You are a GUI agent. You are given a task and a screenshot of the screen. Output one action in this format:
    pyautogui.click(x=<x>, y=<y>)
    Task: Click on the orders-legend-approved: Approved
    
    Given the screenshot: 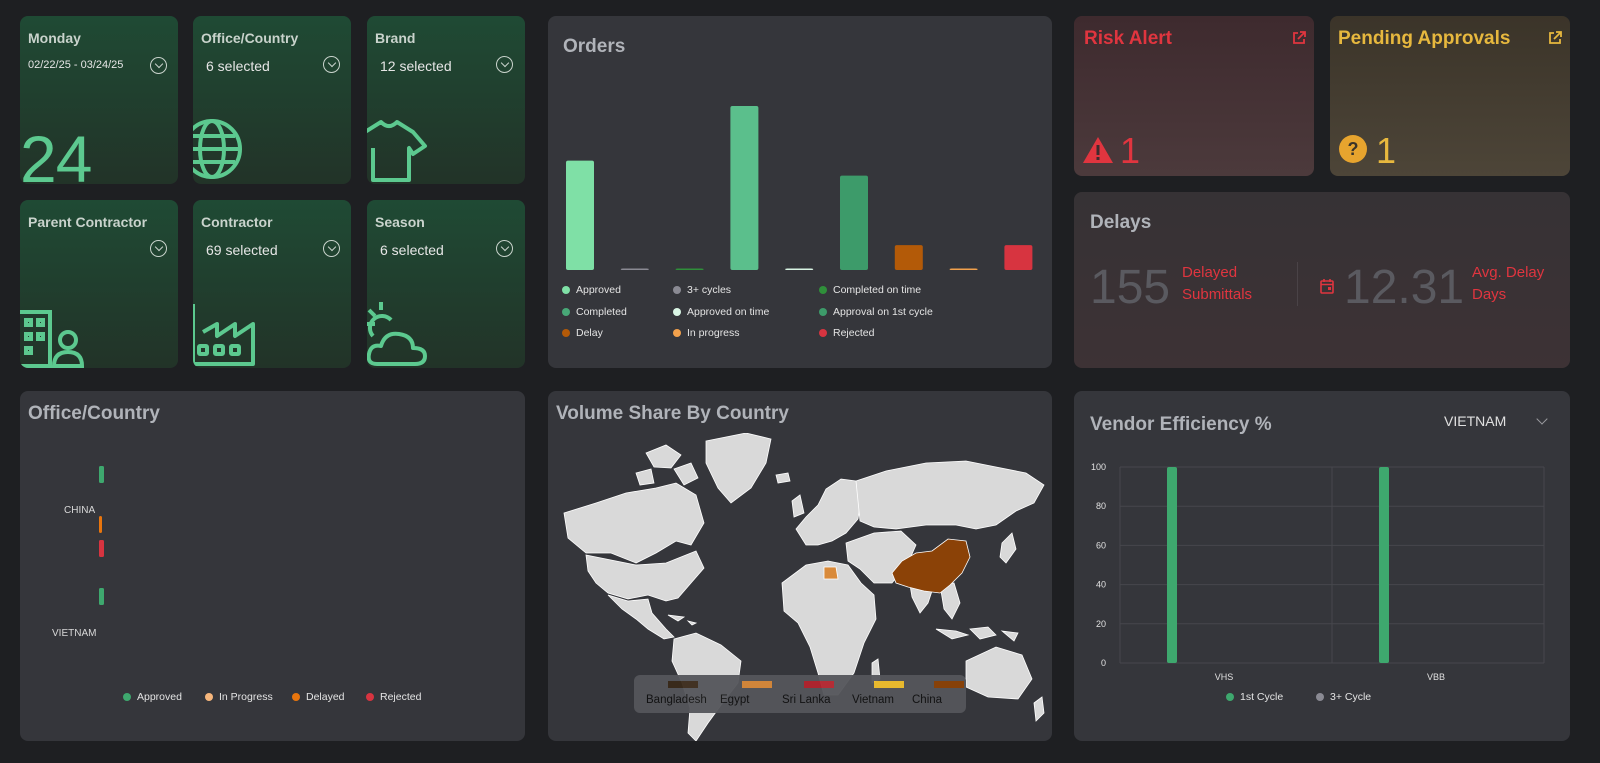 What is the action you would take?
    pyautogui.click(x=591, y=290)
    